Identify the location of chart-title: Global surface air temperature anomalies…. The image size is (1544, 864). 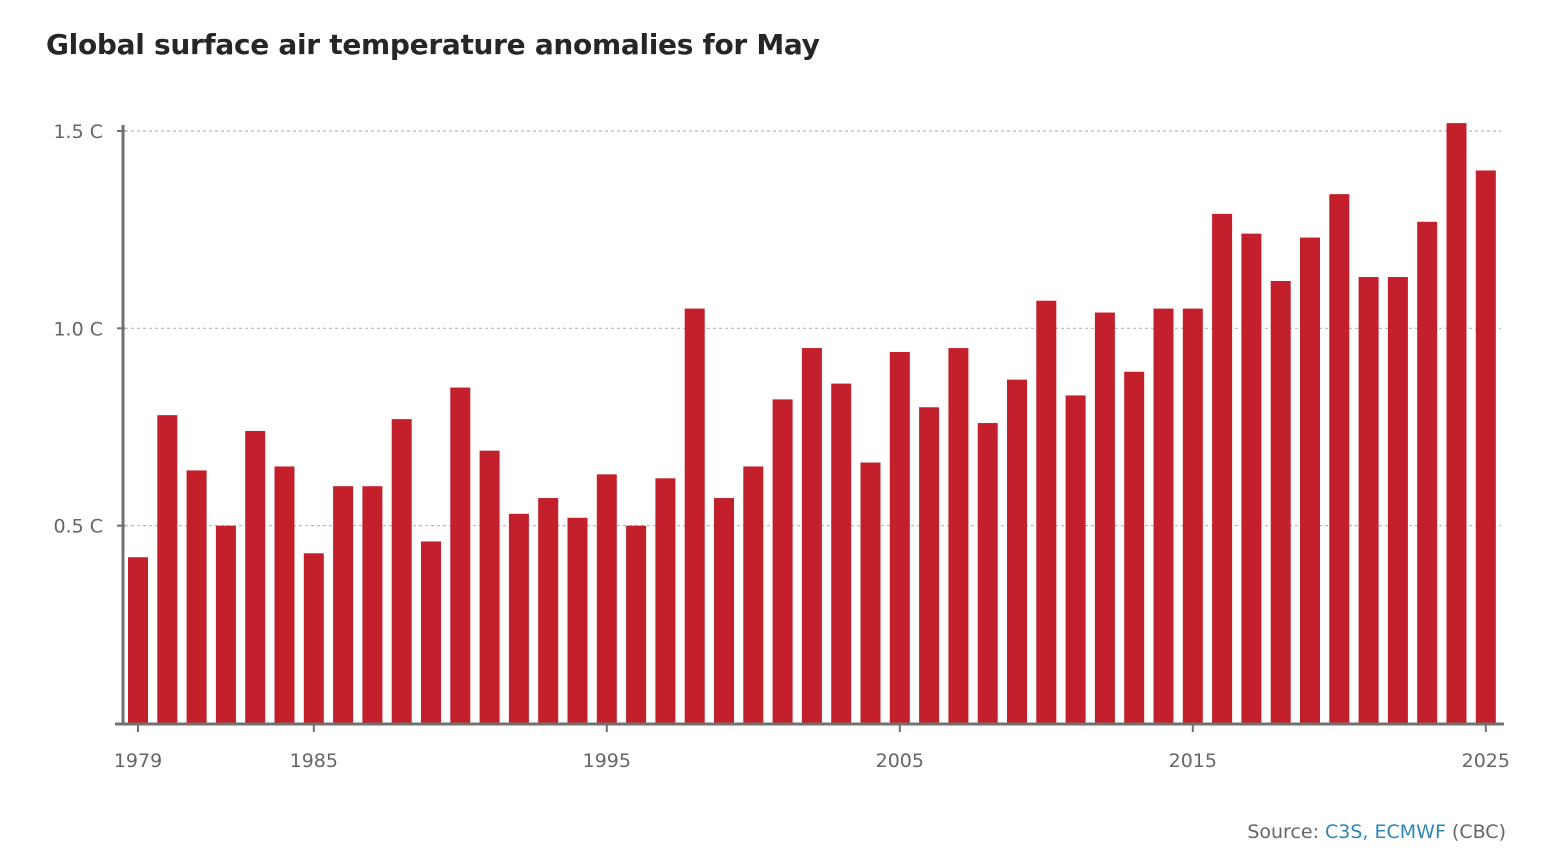
(433, 44).